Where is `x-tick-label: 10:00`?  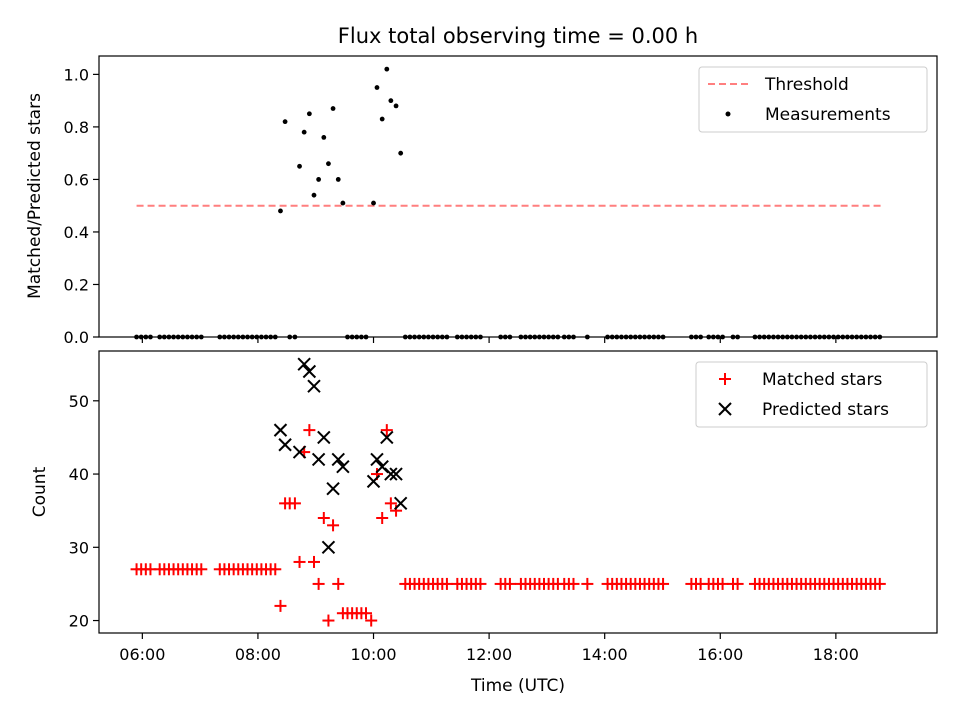
x-tick-label: 10:00 is located at coordinates (373, 654).